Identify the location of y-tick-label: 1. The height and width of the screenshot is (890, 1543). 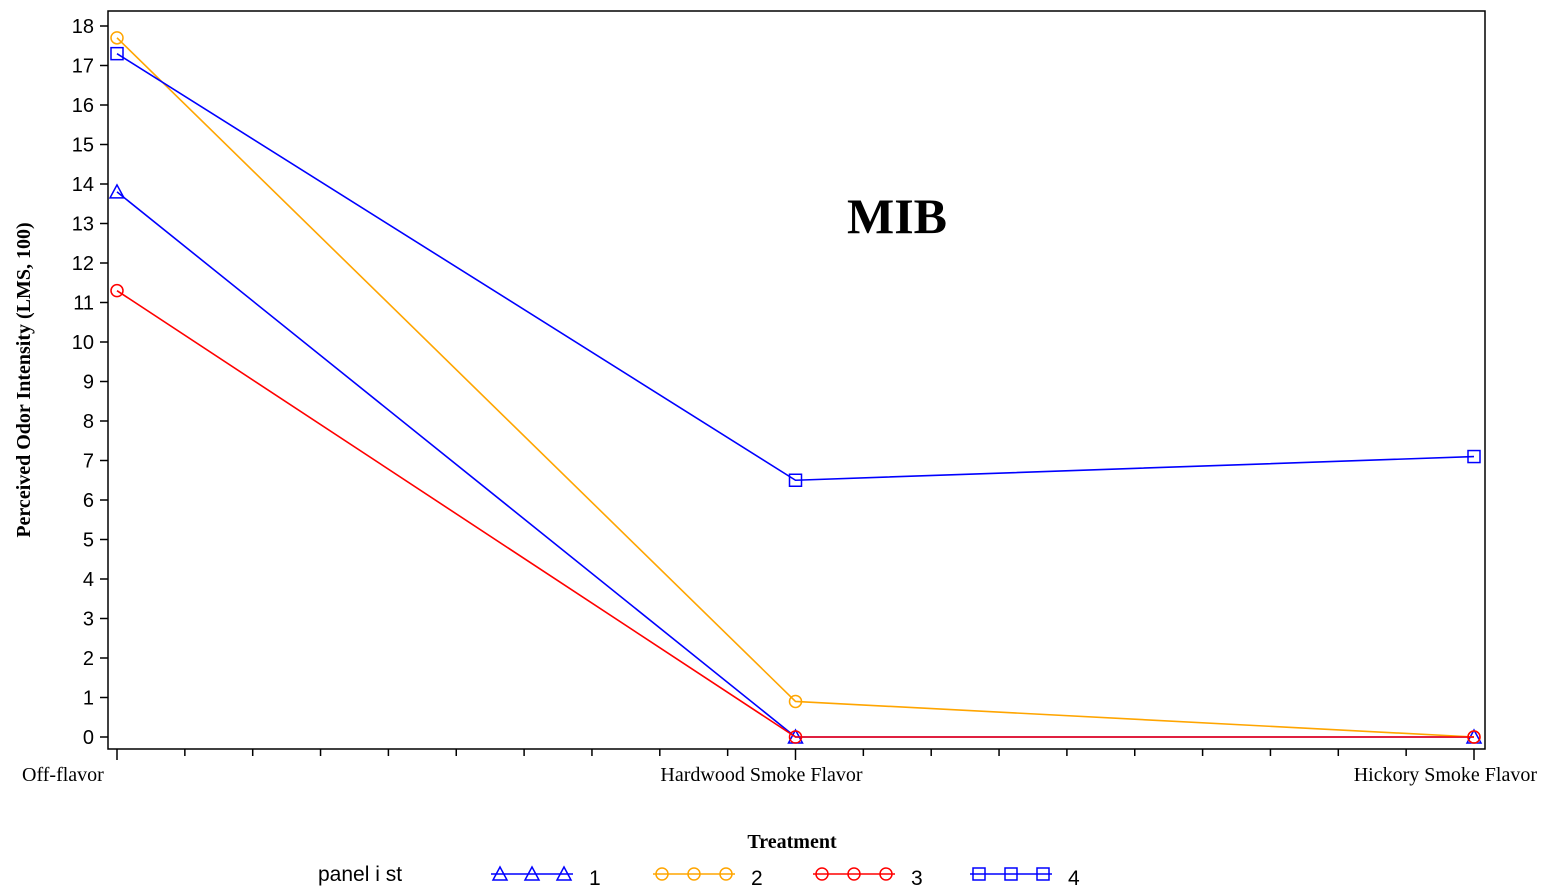
(88, 699).